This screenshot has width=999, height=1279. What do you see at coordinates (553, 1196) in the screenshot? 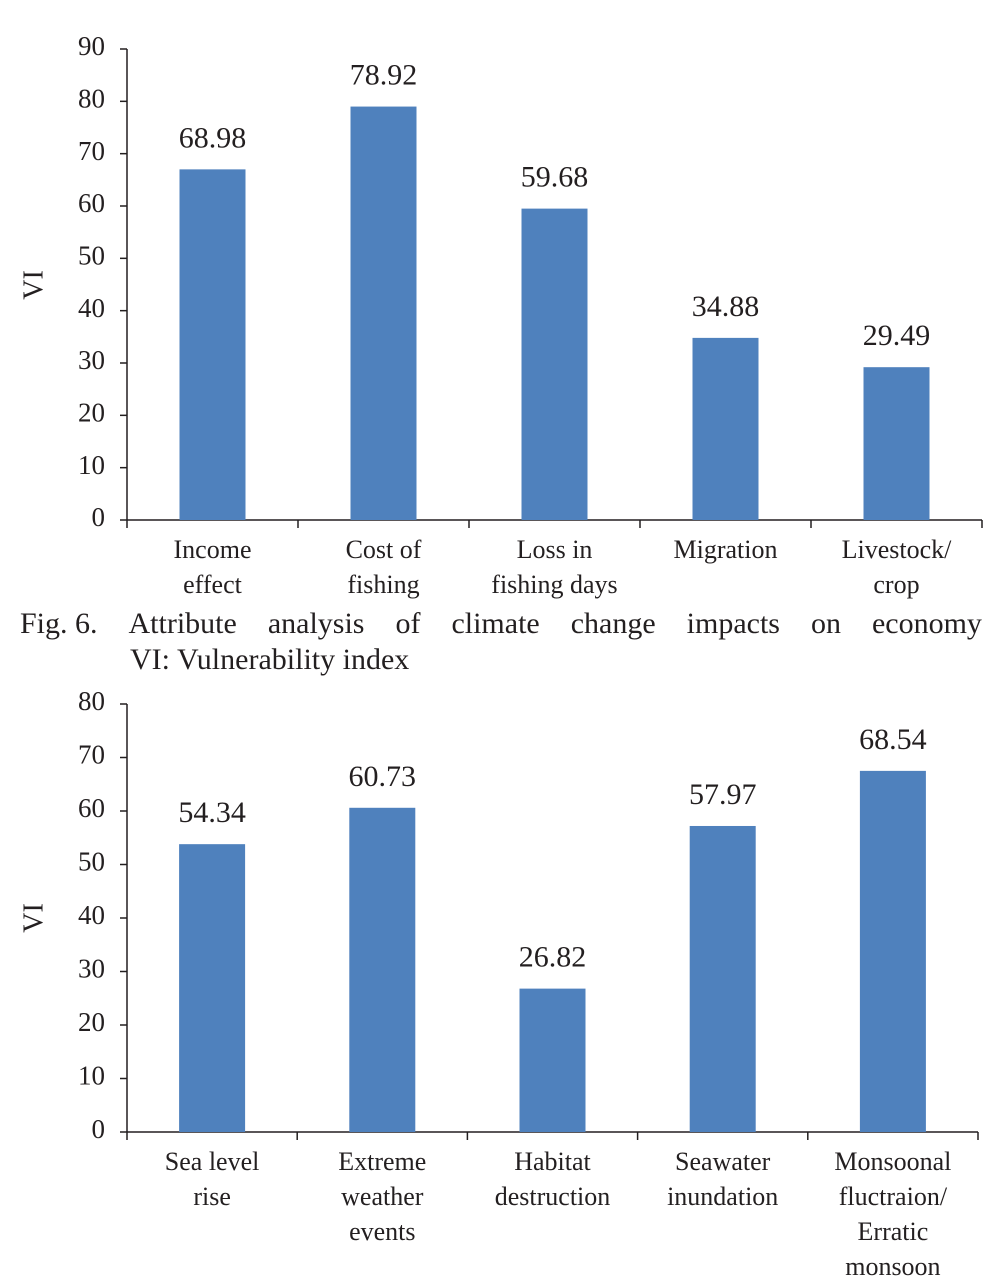
I see `x-category-label-line: destruction` at bounding box center [553, 1196].